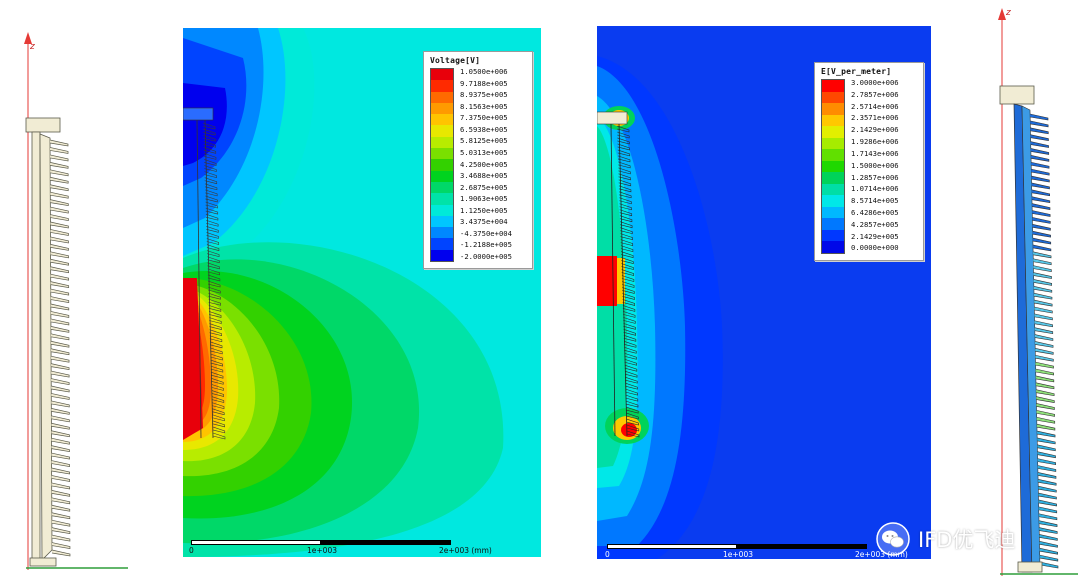 Image resolution: width=1080 pixels, height=588 pixels. Describe the element at coordinates (738, 554) in the screenshot. I see `scalebar-label-1: 1e+003` at that location.